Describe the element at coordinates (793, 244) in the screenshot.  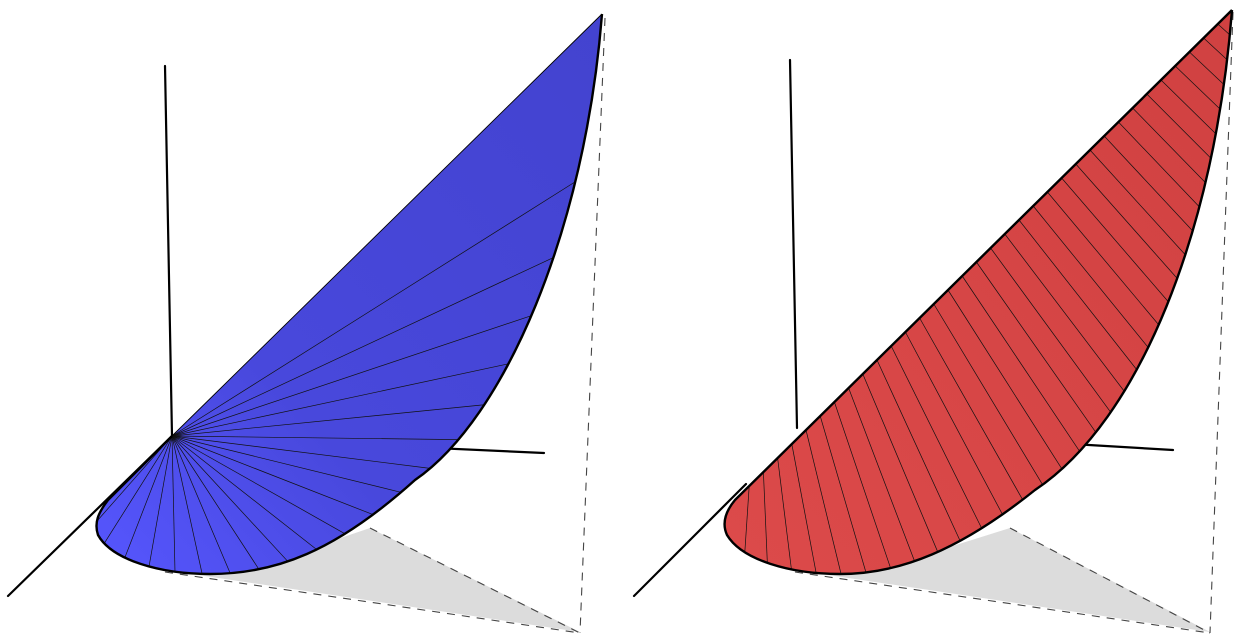
I see `right-z-axis` at that location.